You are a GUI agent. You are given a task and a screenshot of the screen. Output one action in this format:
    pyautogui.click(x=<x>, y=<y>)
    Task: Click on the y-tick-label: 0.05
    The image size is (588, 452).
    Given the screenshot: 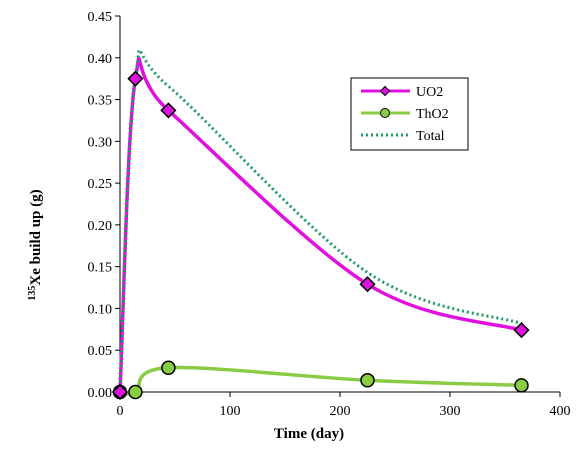 What is the action you would take?
    pyautogui.click(x=100, y=351)
    